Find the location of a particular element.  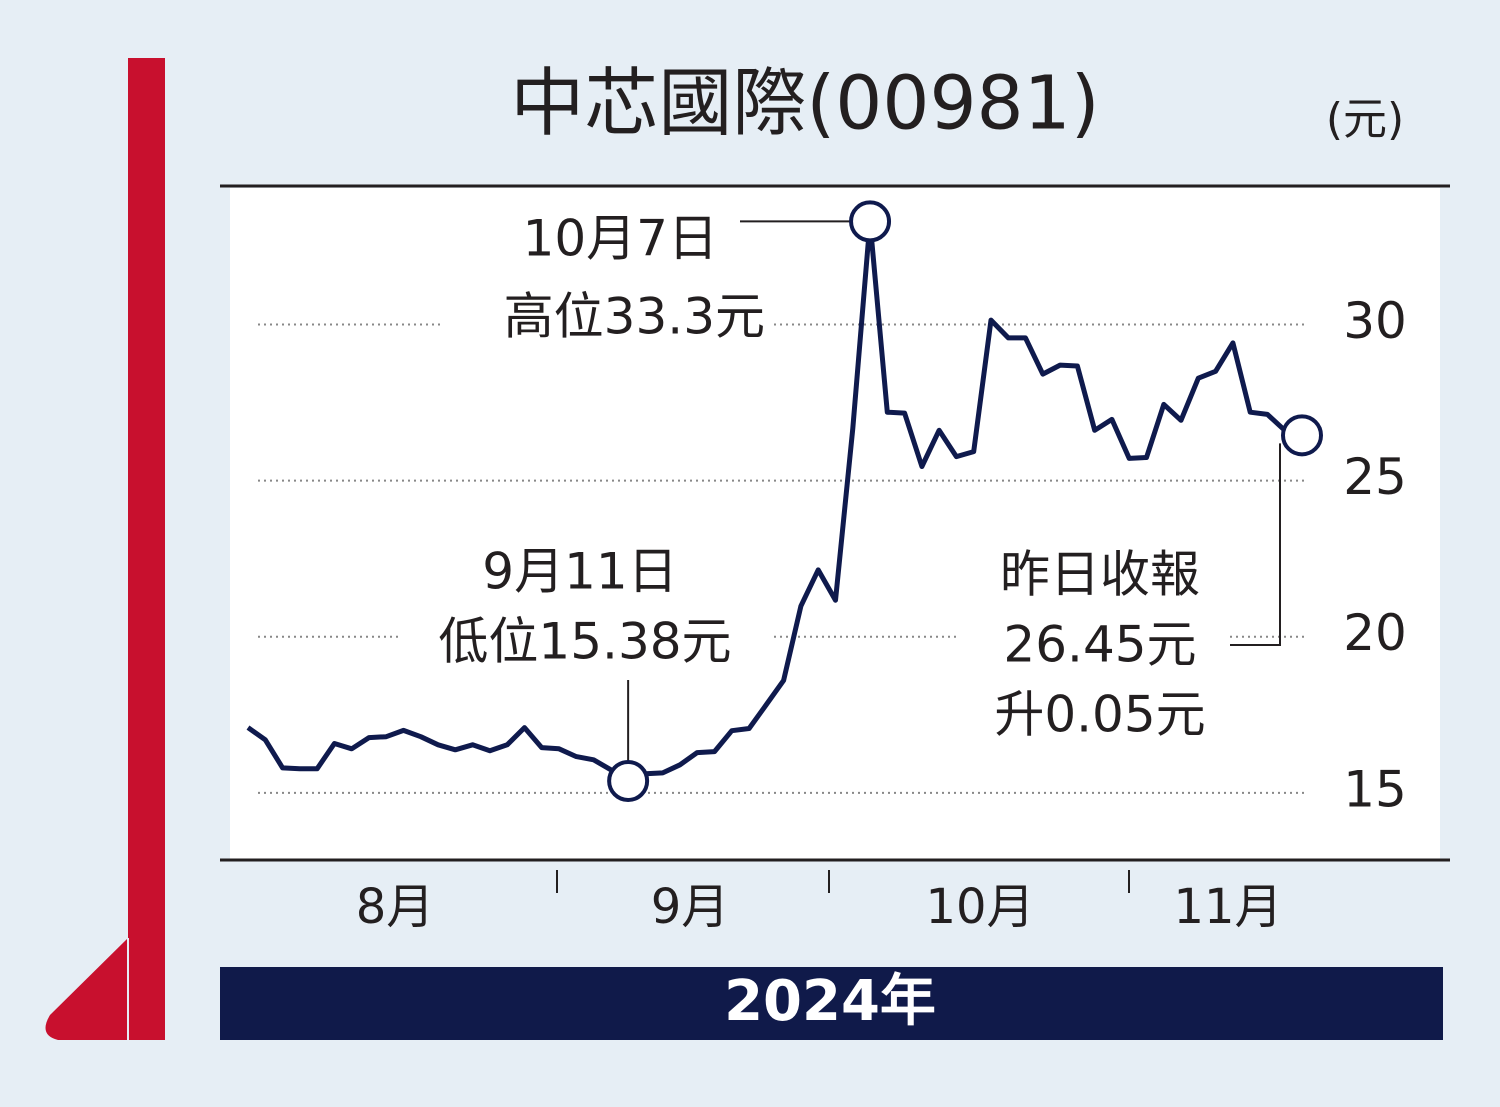

x-label: 9月 is located at coordinates (690, 907).